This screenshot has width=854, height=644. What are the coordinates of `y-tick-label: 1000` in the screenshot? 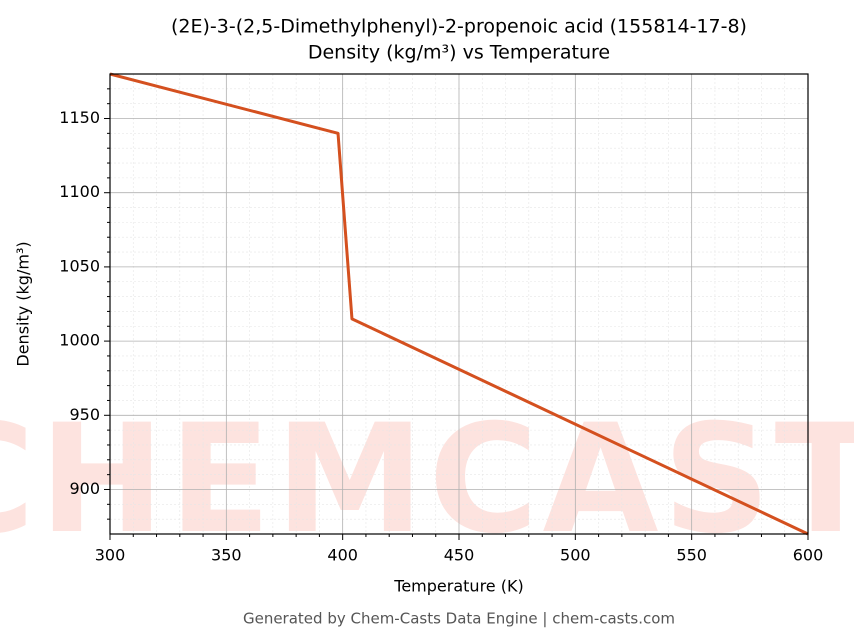 It's located at (79, 340).